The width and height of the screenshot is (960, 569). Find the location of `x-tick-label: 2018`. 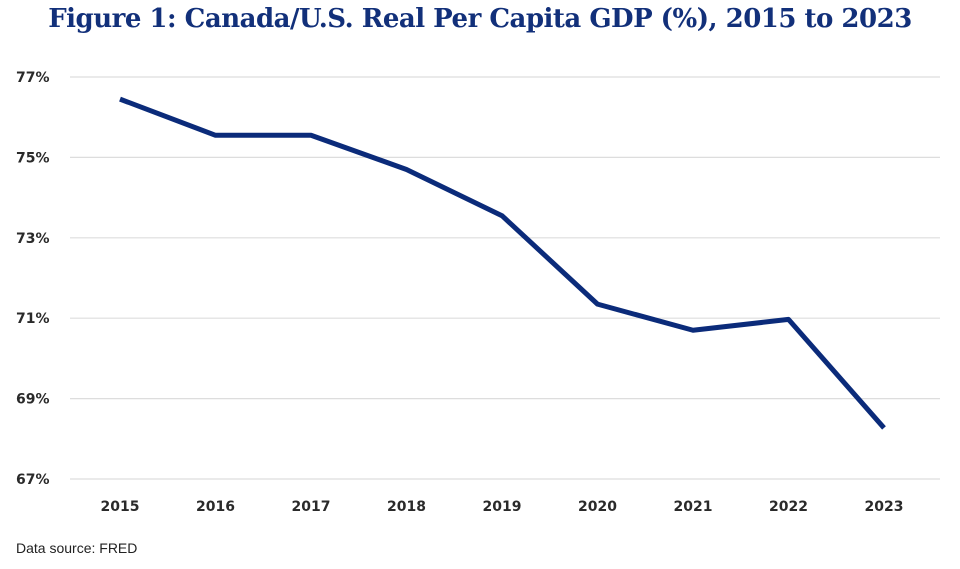

x-tick-label: 2018 is located at coordinates (406, 507).